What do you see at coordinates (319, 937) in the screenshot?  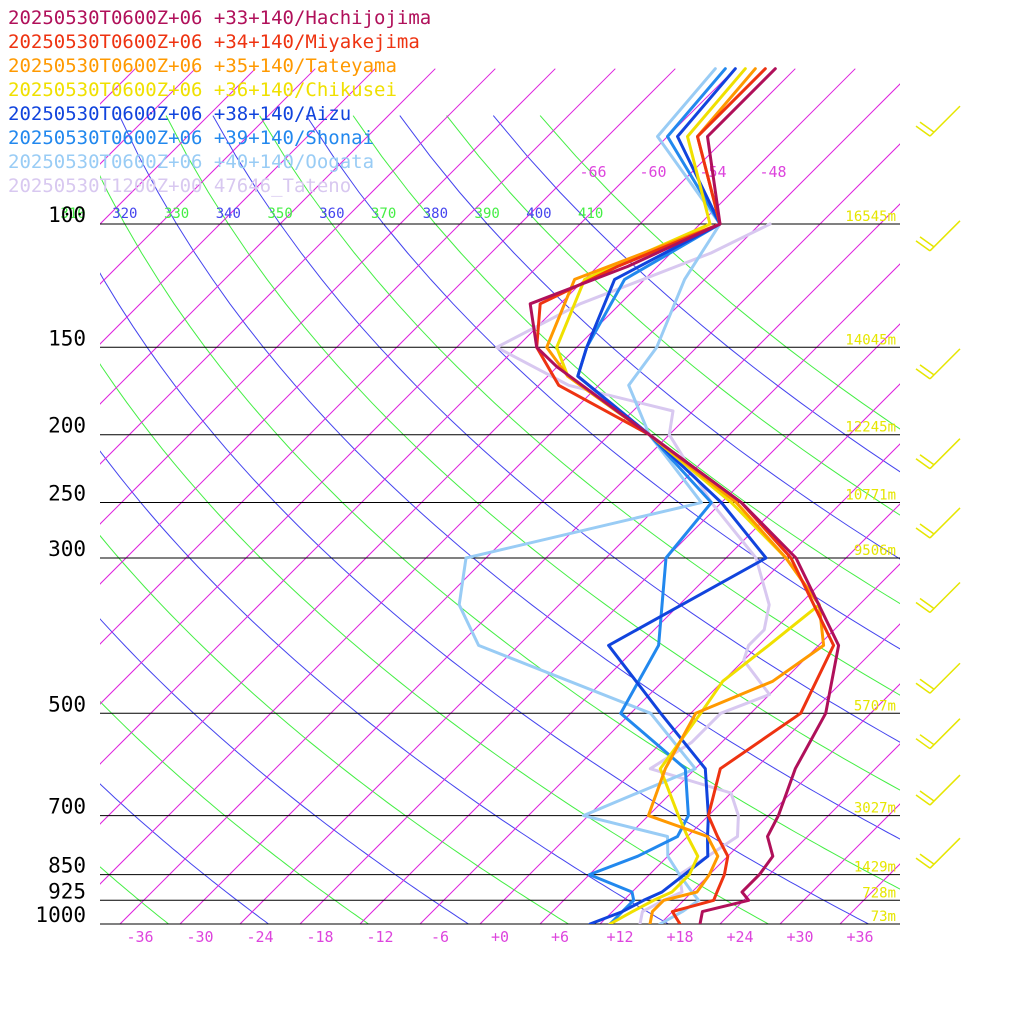 I see `x-tick-label: -18` at bounding box center [319, 937].